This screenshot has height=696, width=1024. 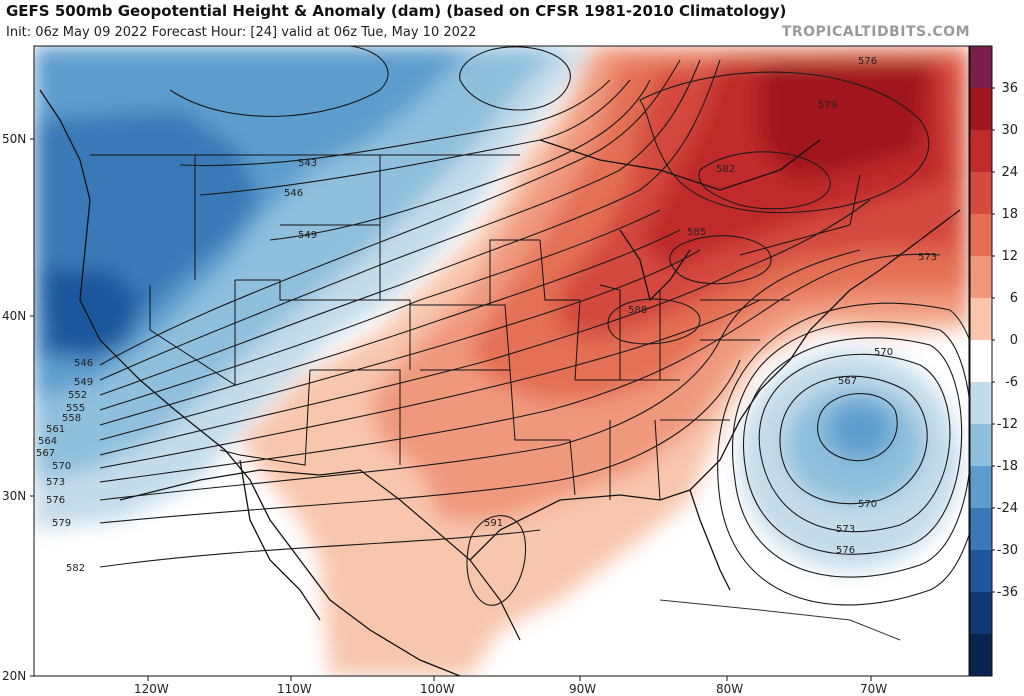 I want to click on site-credit: TROPICALTIDBITS.COM, so click(x=875, y=32).